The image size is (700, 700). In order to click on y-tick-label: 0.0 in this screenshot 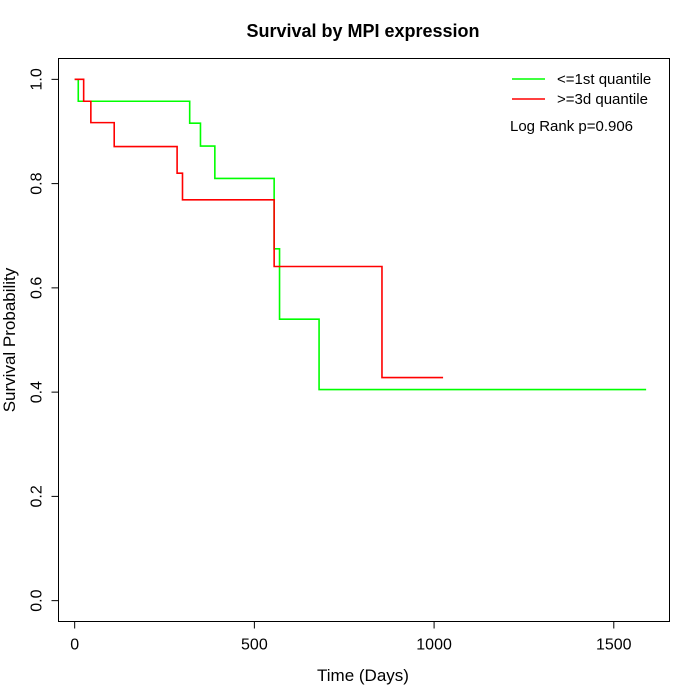, I will do `click(37, 600)`.